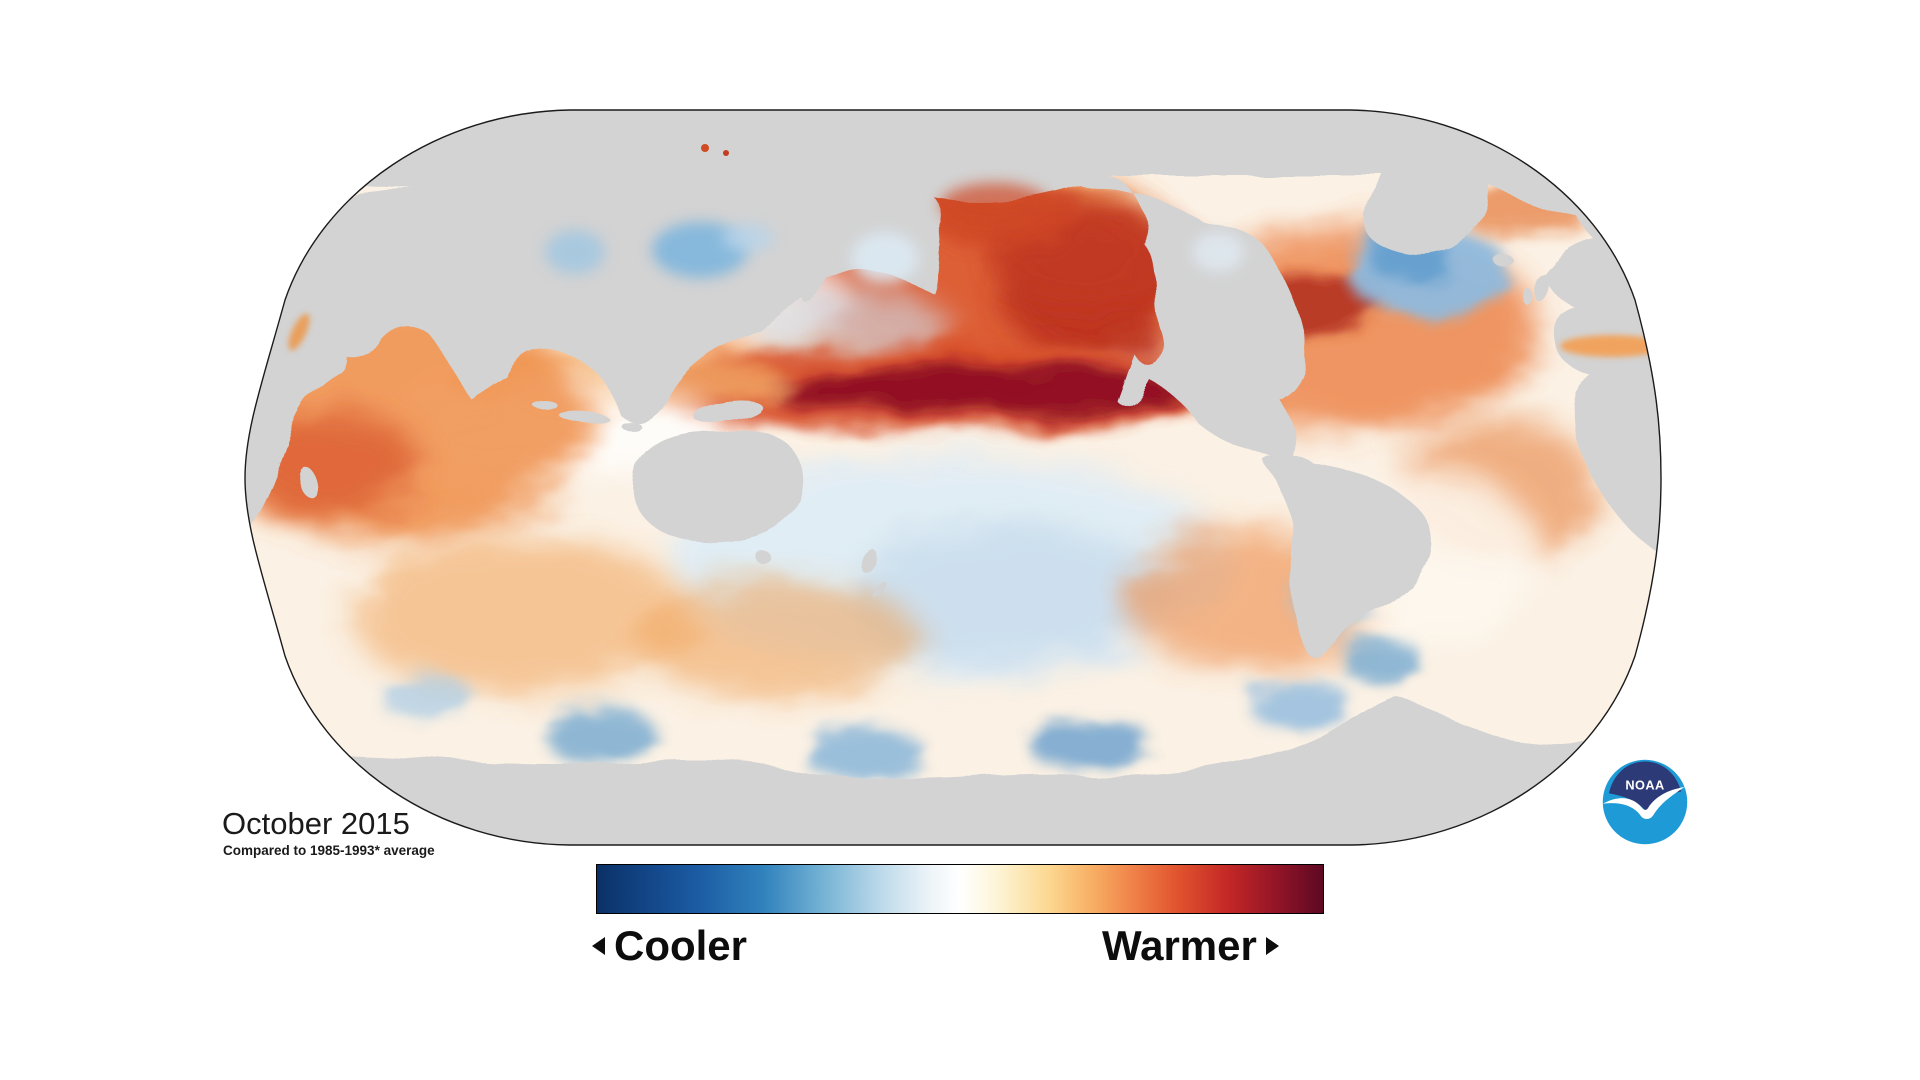  What do you see at coordinates (1610, 346) in the screenshot?
I see `mediterranean-sea` at bounding box center [1610, 346].